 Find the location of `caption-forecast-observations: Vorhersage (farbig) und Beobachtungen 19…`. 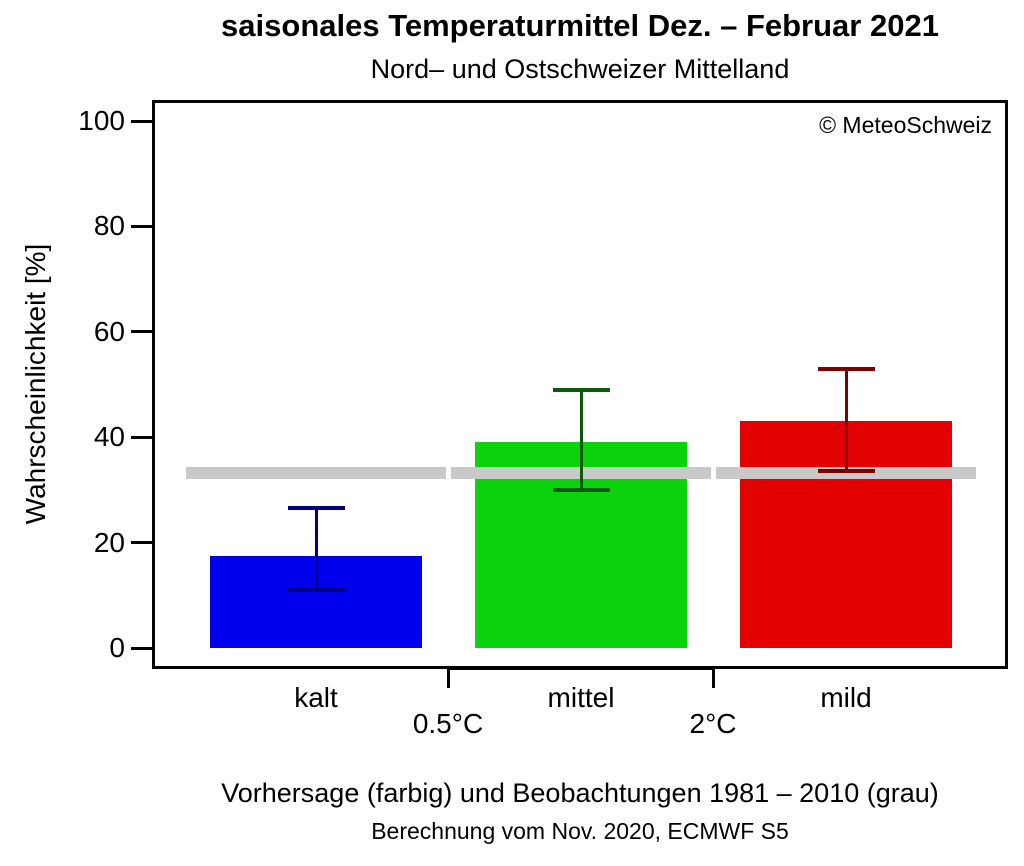

caption-forecast-observations: Vorhersage (farbig) und Beobachtungen 19… is located at coordinates (580, 793).